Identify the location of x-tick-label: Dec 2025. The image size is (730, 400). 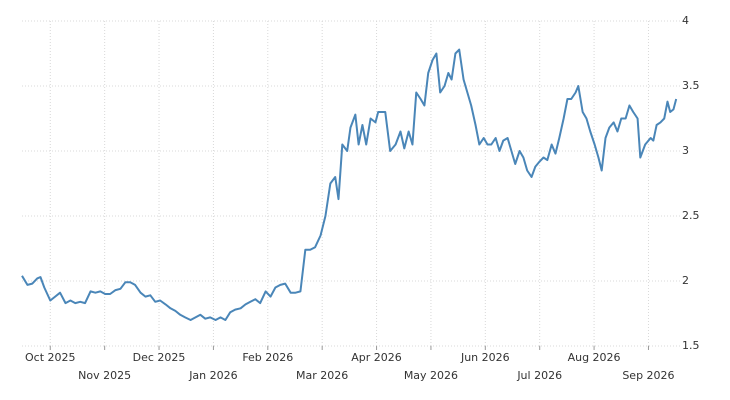
(159, 357).